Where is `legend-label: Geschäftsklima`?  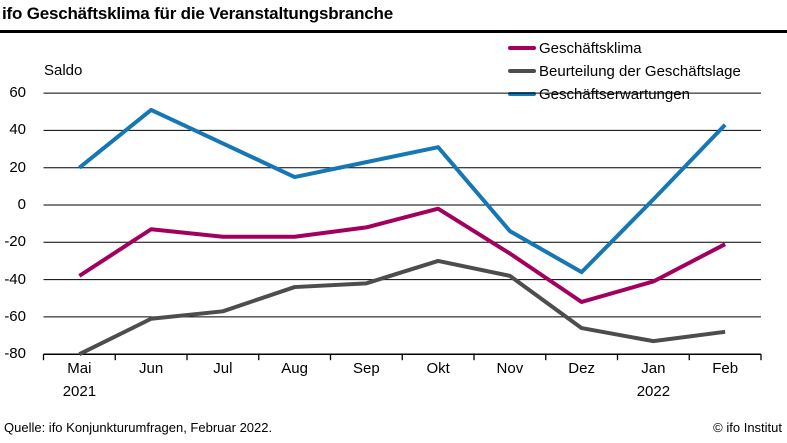
legend-label: Geschäftsklima is located at coordinates (590, 48).